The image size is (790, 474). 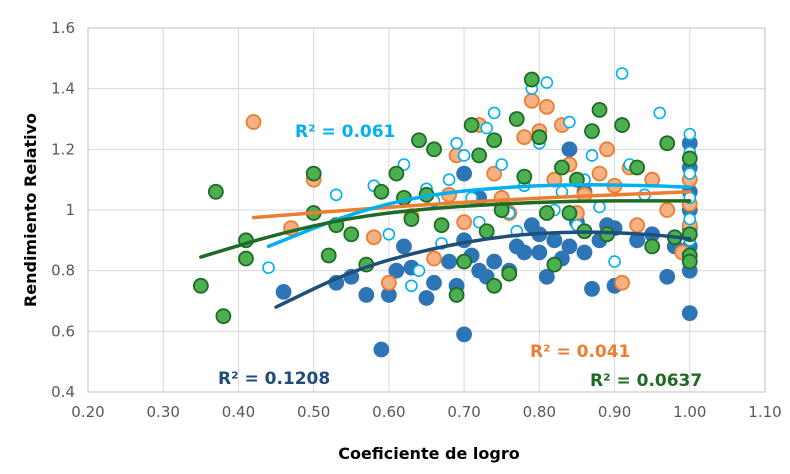 What do you see at coordinates (238, 412) in the screenshot?
I see `x-tick-label: 0.40` at bounding box center [238, 412].